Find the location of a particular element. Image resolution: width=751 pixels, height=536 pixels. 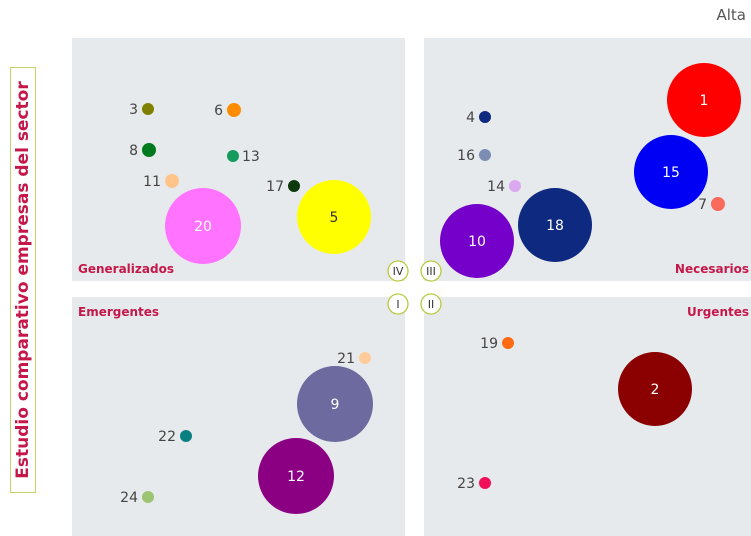

bubble-label-9: 9 is located at coordinates (335, 405).